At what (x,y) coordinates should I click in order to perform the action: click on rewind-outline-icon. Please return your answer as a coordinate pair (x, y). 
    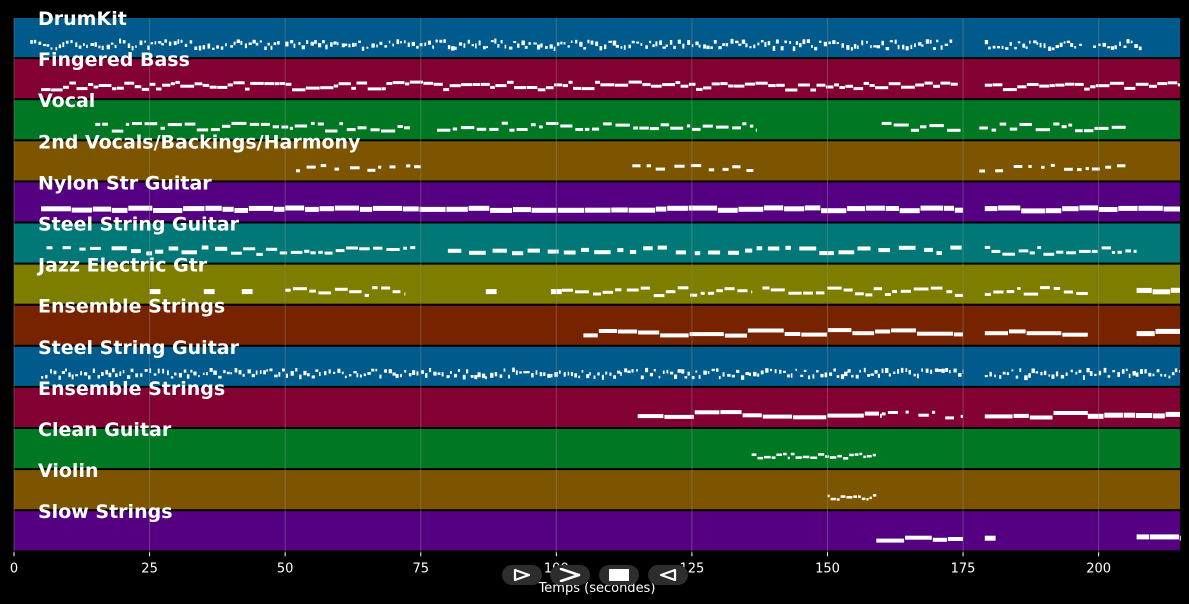
    Looking at the image, I should click on (668, 575).